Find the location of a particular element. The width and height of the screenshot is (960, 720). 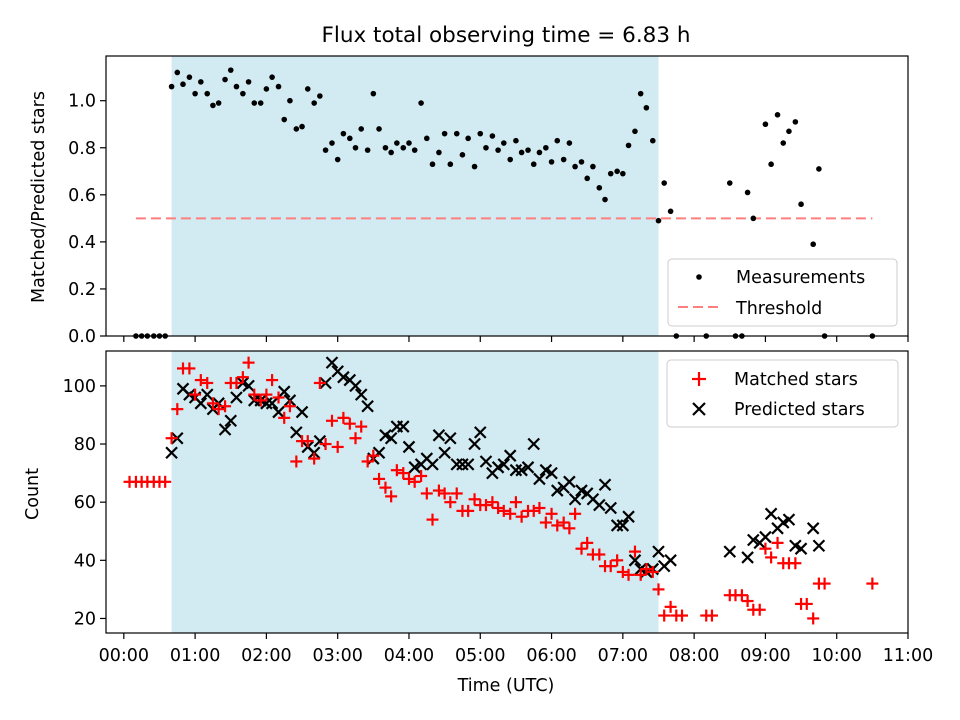

x-tick-label: 11:00 is located at coordinates (908, 656).